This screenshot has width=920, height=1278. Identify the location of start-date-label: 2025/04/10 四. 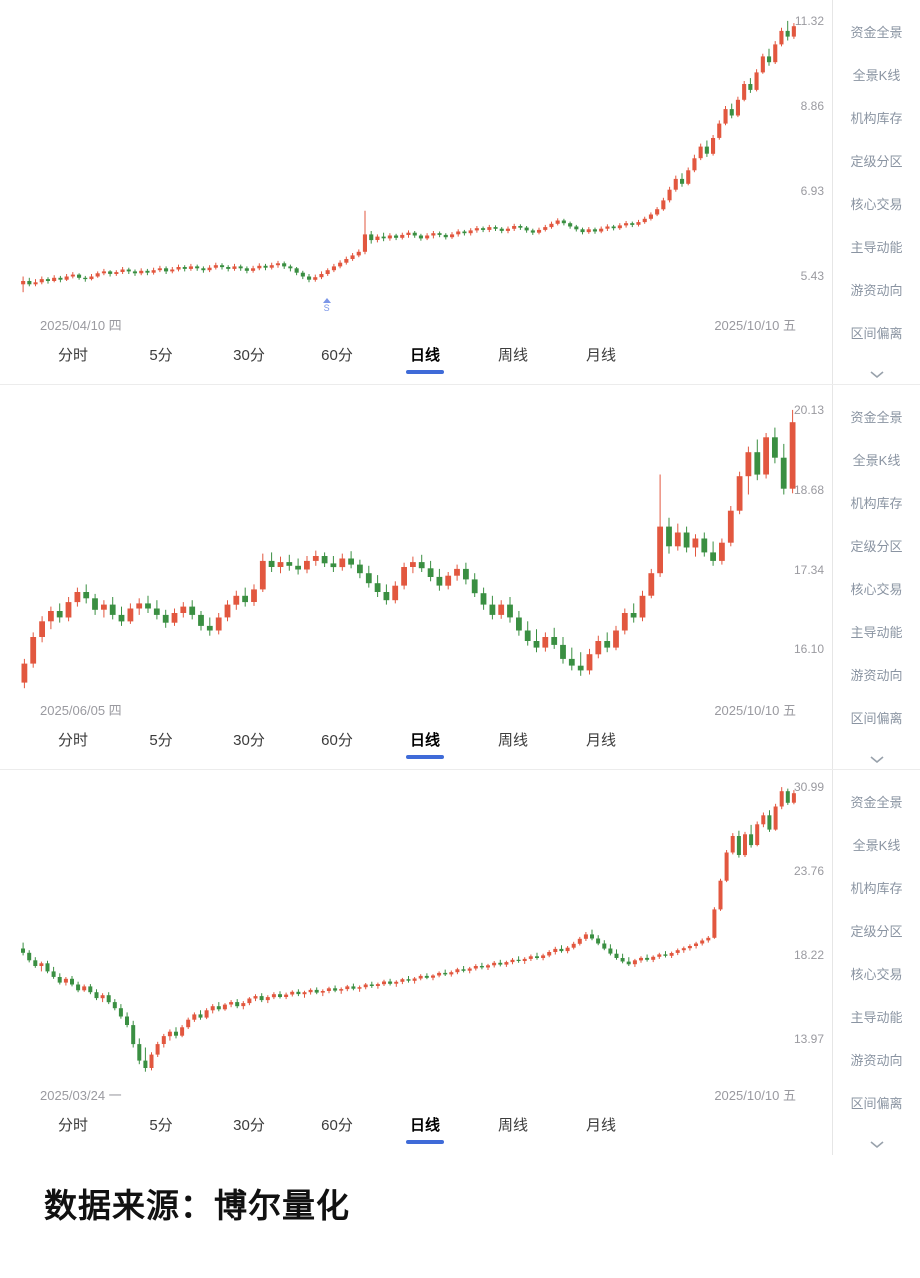
(81, 325).